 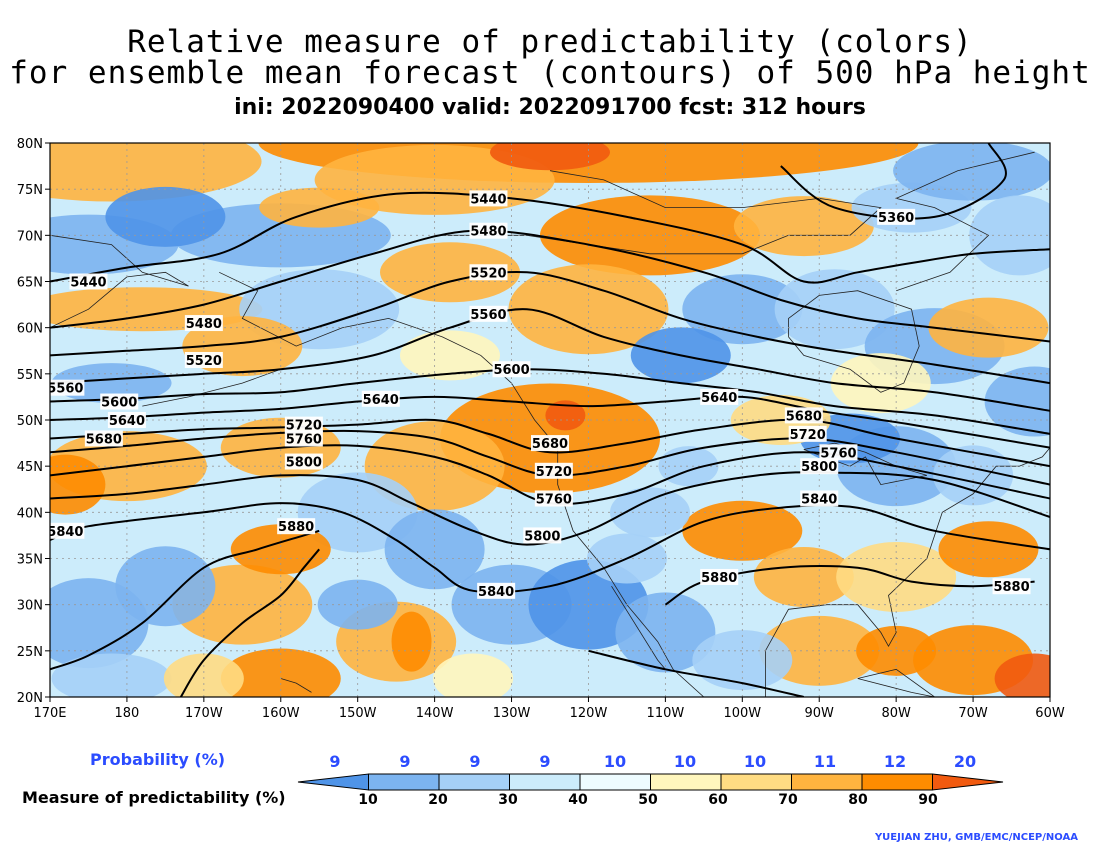 I want to click on probability-value: 12, so click(x=895, y=761).